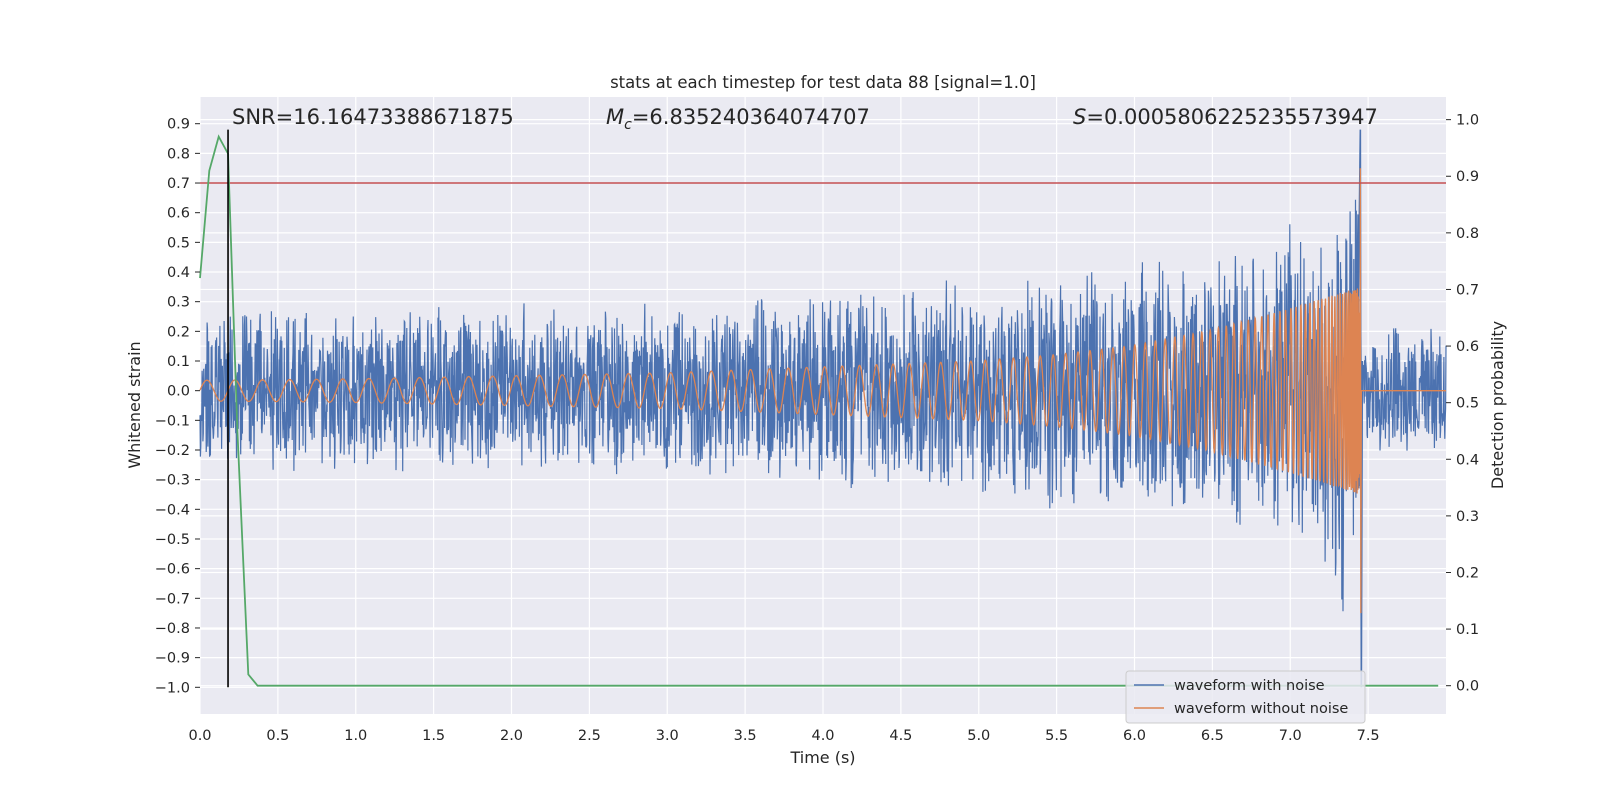 The image size is (1600, 800). Describe the element at coordinates (589, 736) in the screenshot. I see `x-tick-label: 2.5` at that location.